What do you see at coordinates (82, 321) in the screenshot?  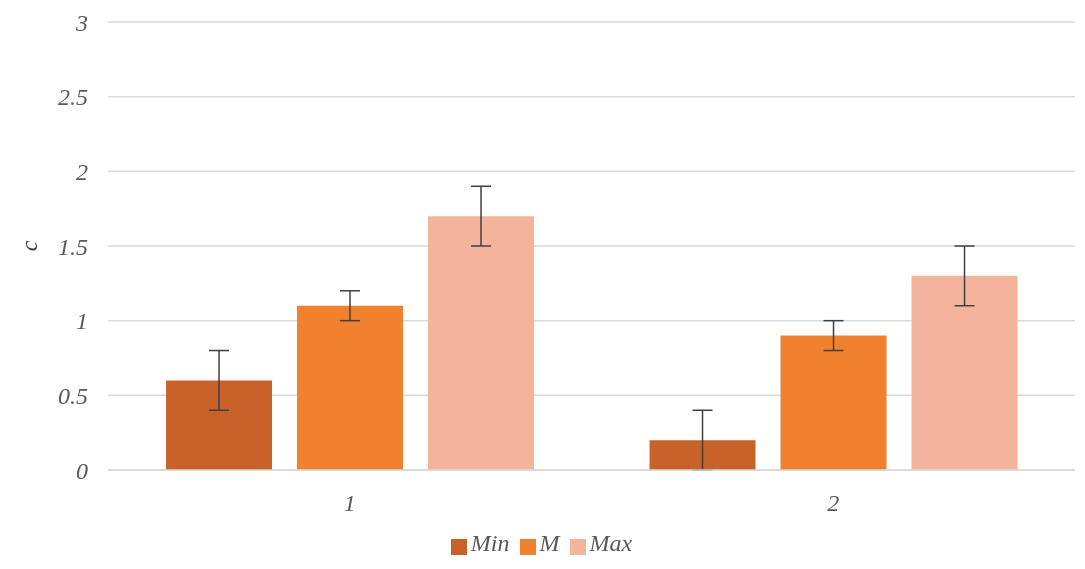 I see `y-tick-label: 1` at bounding box center [82, 321].